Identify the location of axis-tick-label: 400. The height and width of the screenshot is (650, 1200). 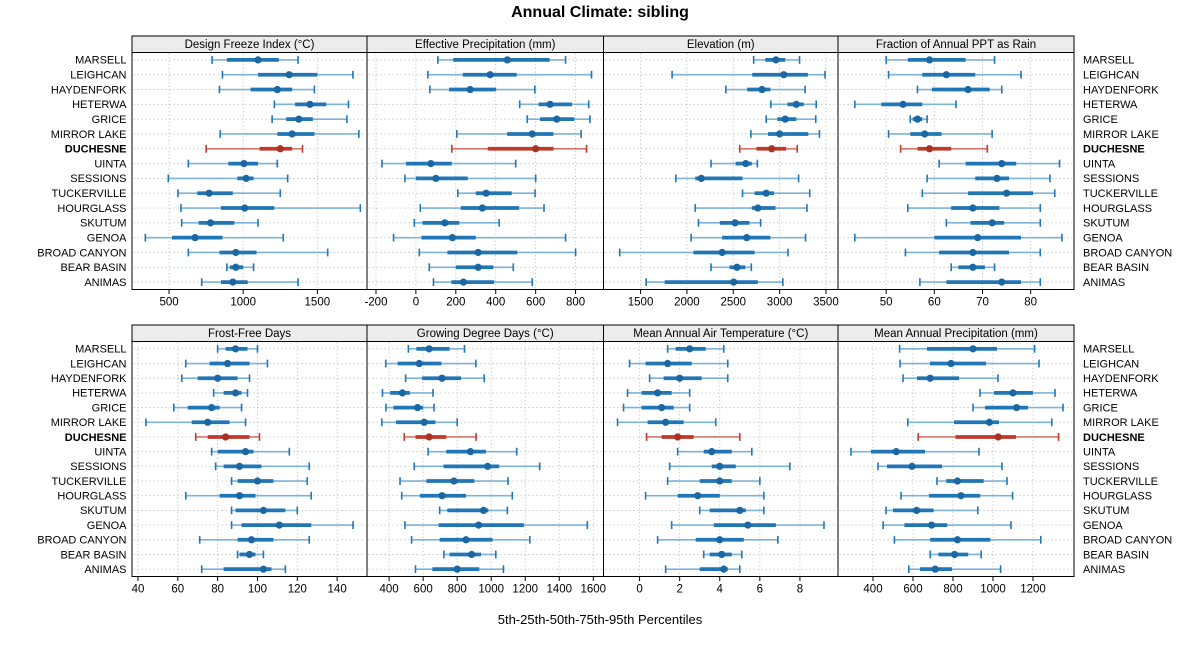
(389, 590).